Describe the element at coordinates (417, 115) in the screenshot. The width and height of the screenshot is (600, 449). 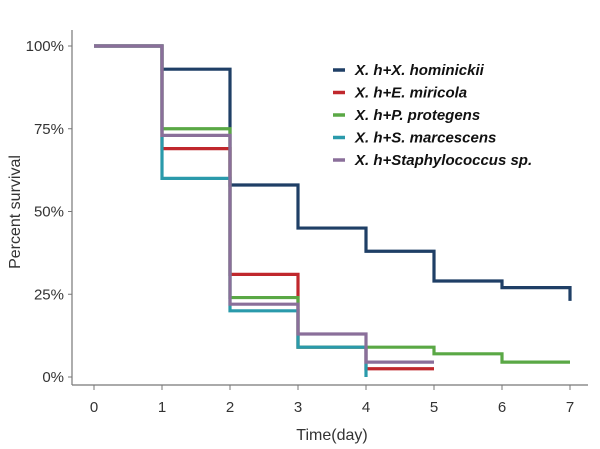
I see `legend-label: X. h+P. protegens` at that location.